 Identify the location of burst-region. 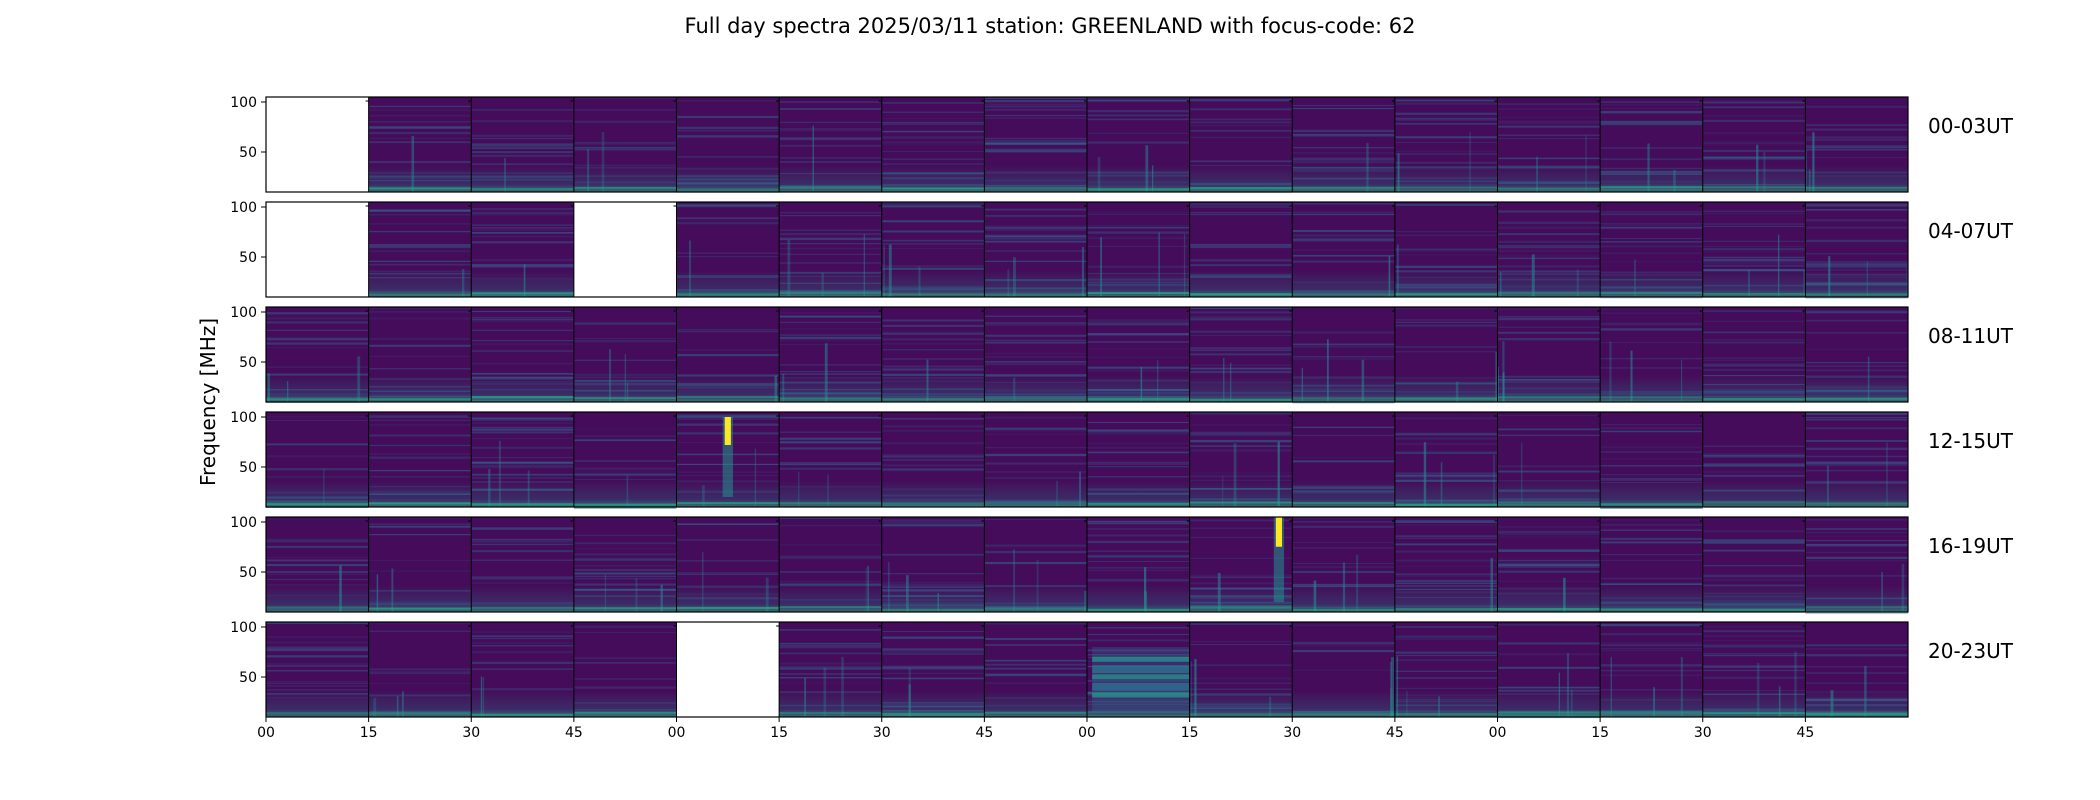
(727, 457).